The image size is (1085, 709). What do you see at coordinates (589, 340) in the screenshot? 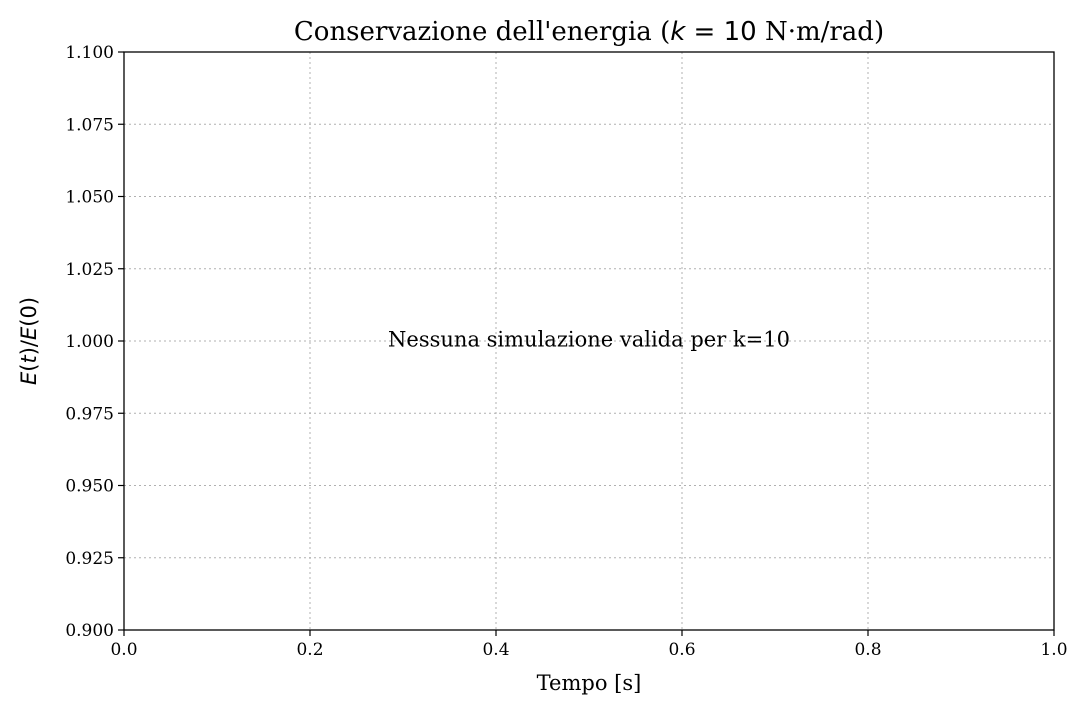
I see `no-valid-simulation-note: Nessuna simulazione valida per k=10` at bounding box center [589, 340].